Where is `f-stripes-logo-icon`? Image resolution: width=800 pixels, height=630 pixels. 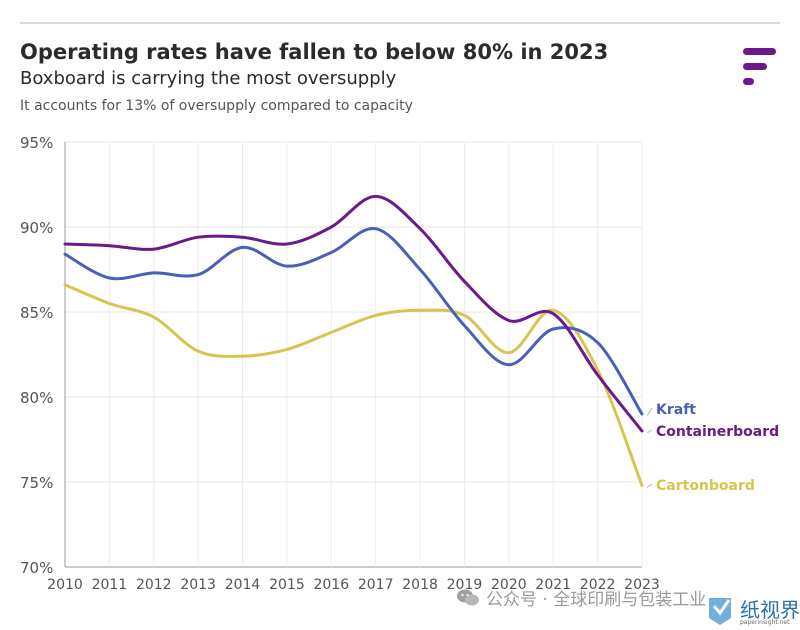 f-stripes-logo-icon is located at coordinates (759, 66).